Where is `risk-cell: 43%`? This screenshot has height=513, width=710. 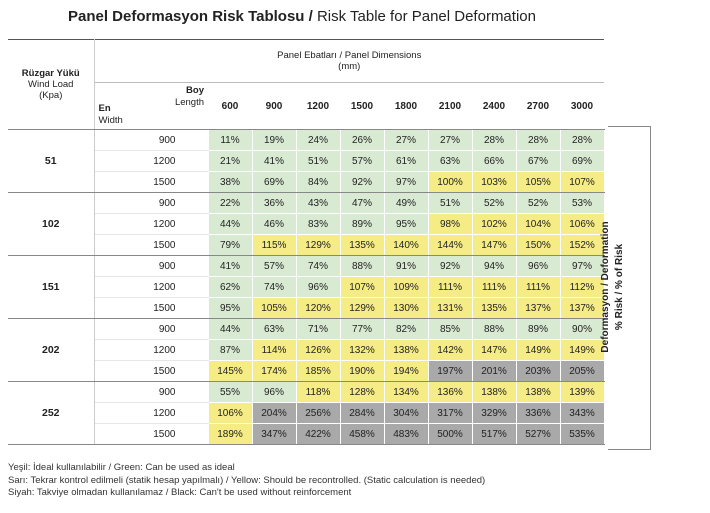
risk-cell: 43% is located at coordinates (318, 203).